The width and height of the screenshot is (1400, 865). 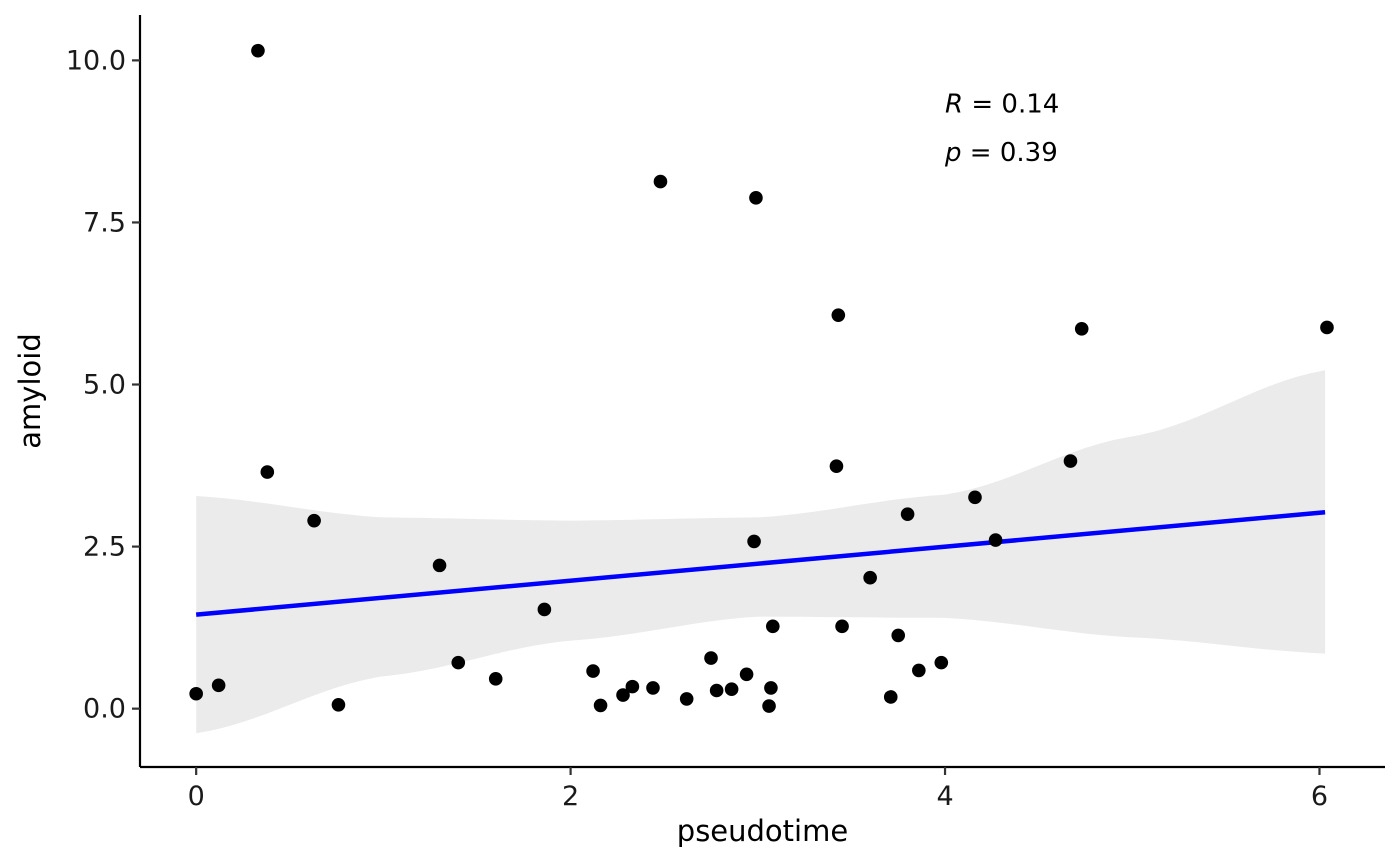 I want to click on x-axis-title: pseudotime, so click(x=762, y=831).